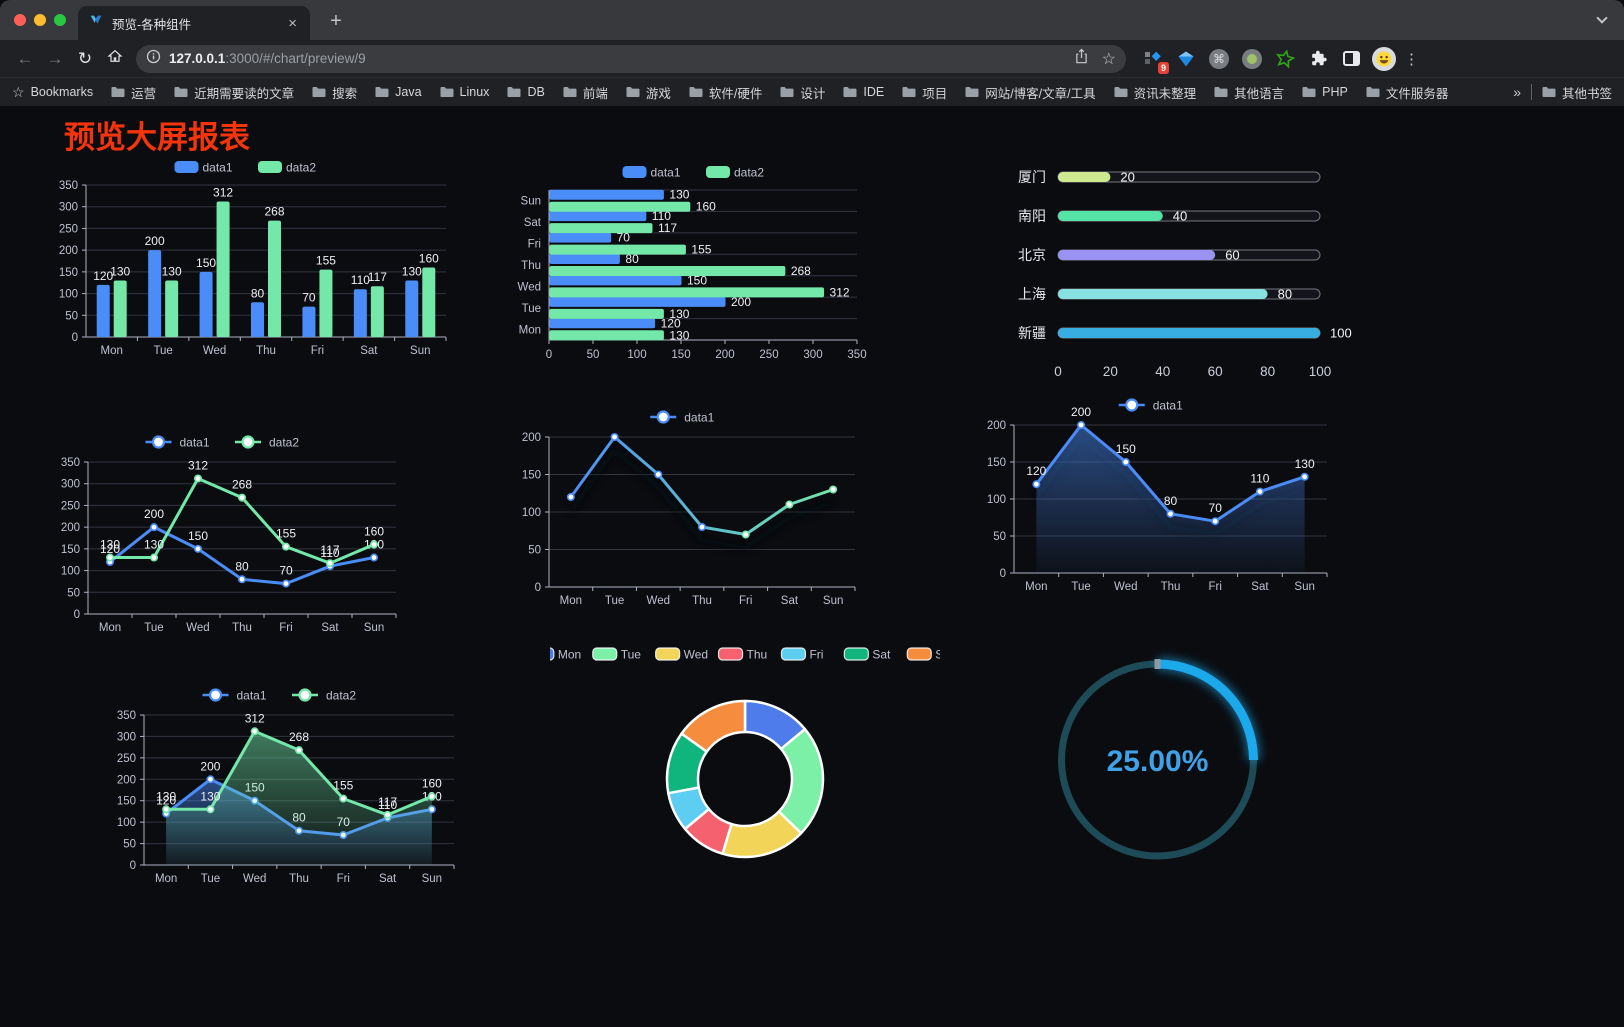 This screenshot has width=1624, height=1027. I want to click on bookmark-item: 前端, so click(585, 92).